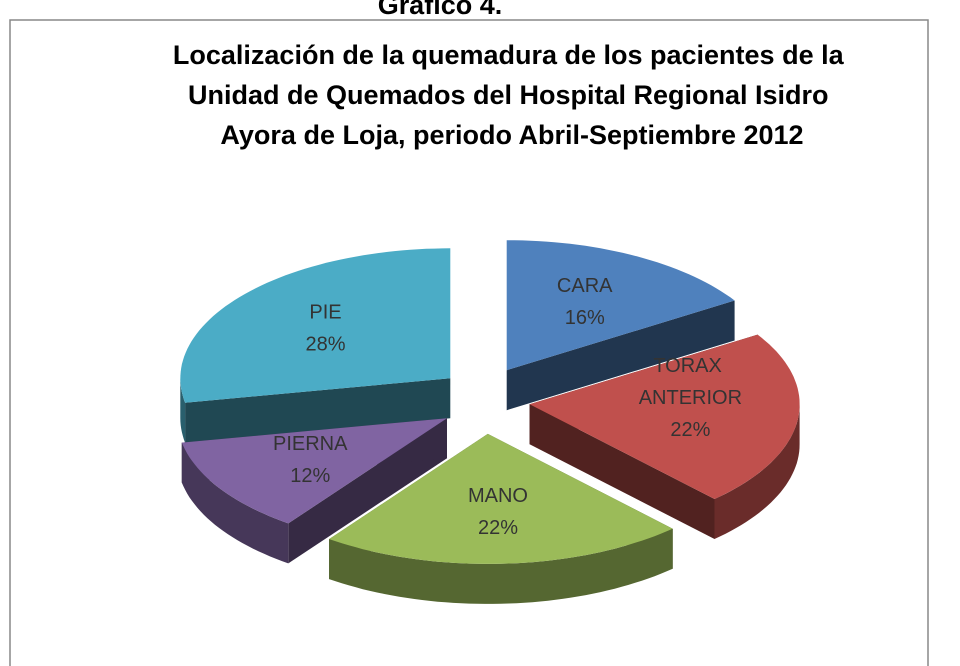 The image size is (960, 666). Describe the element at coordinates (585, 318) in the screenshot. I see `slice-value-label: 16%` at that location.